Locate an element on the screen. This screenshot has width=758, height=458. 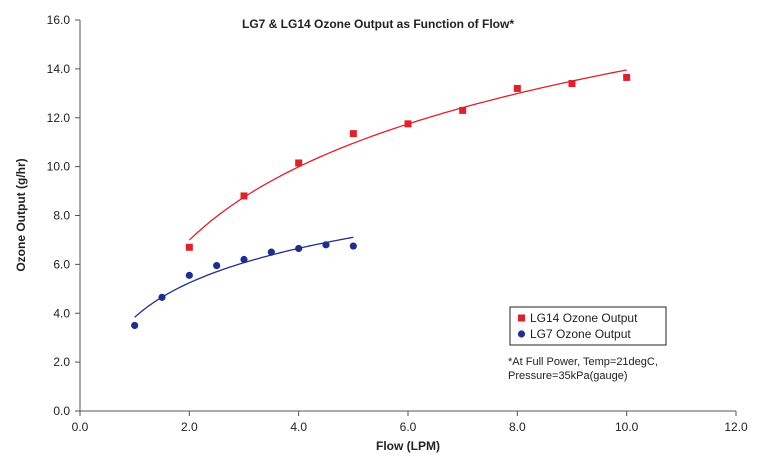
legend: LG14 Ozone Output LG7 Ozone Output is located at coordinates (588, 326).